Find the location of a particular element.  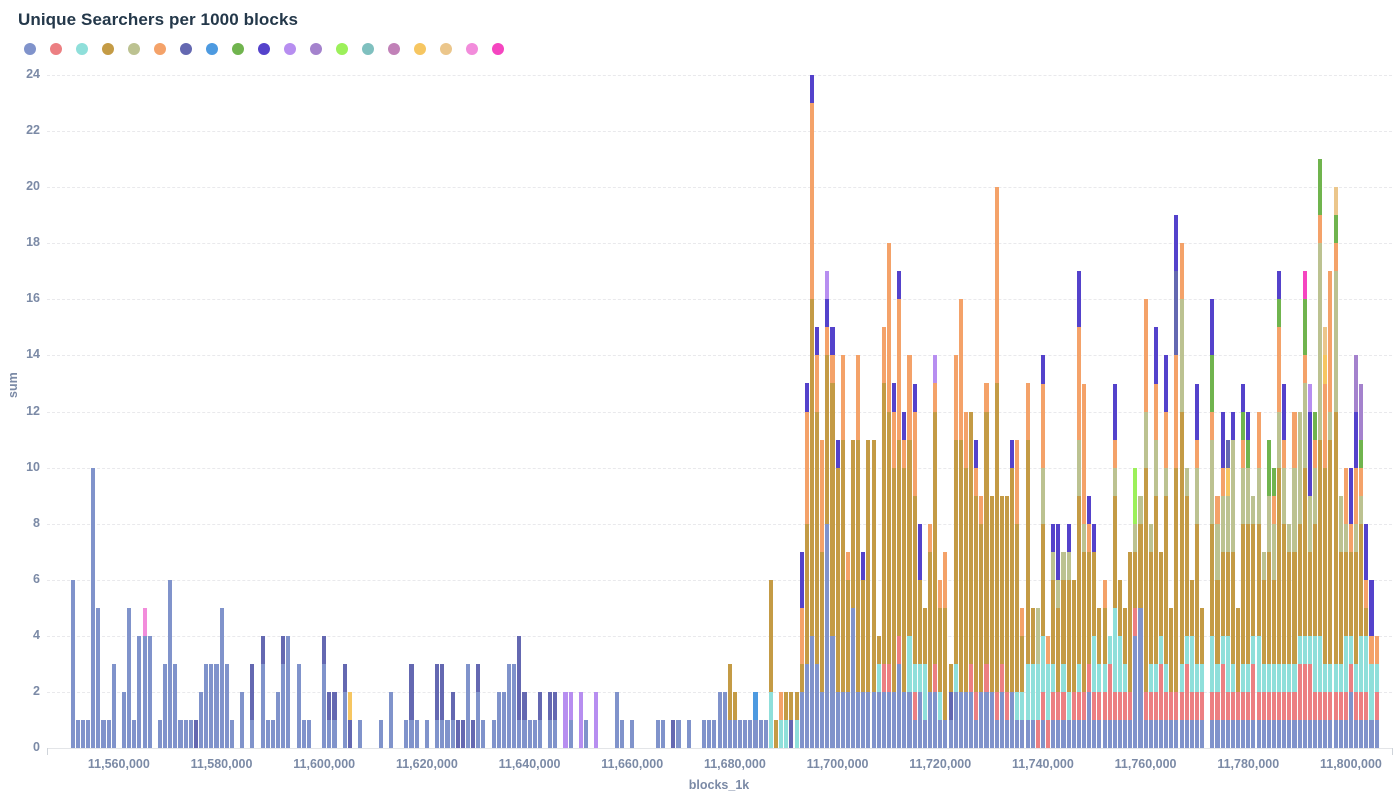

stacked-bar-11635k is located at coordinates (503, 719).